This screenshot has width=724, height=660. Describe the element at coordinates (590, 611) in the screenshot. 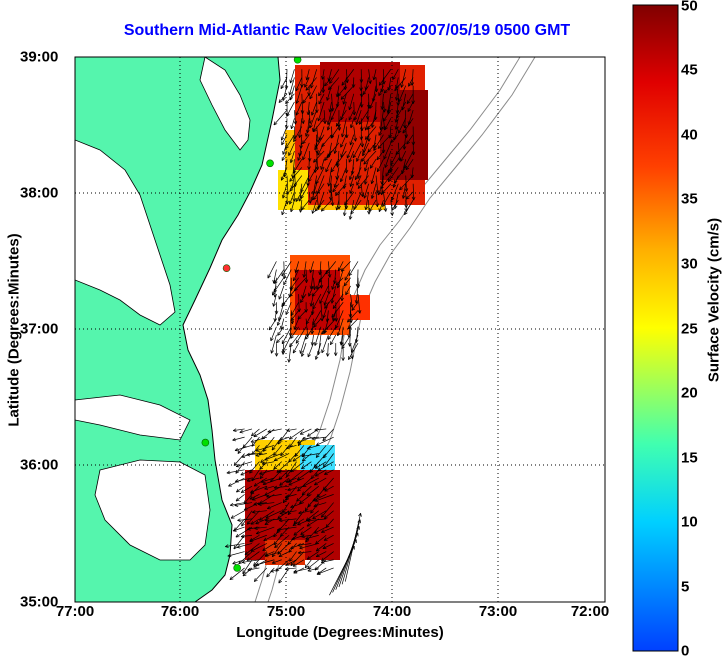

I see `x-tick-label: 72:00` at that location.